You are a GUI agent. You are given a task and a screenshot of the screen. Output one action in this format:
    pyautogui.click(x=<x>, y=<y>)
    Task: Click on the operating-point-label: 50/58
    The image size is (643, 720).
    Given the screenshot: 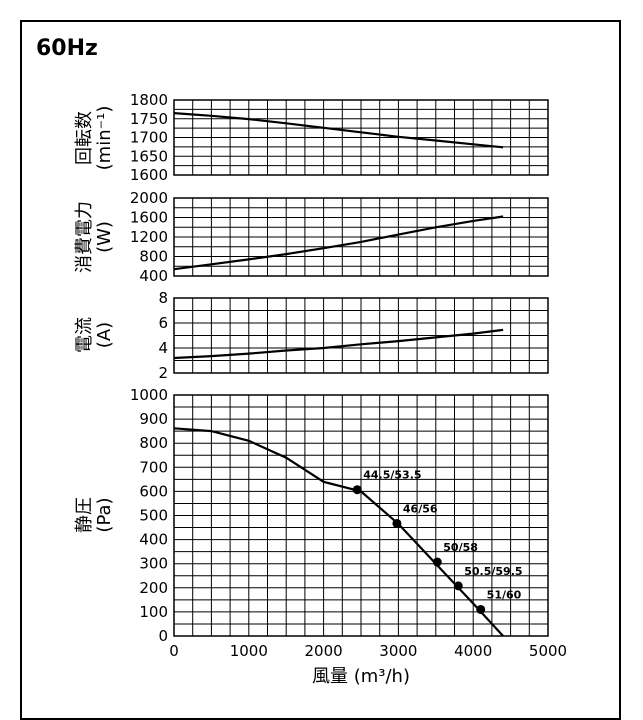 What is the action you would take?
    pyautogui.click(x=460, y=547)
    